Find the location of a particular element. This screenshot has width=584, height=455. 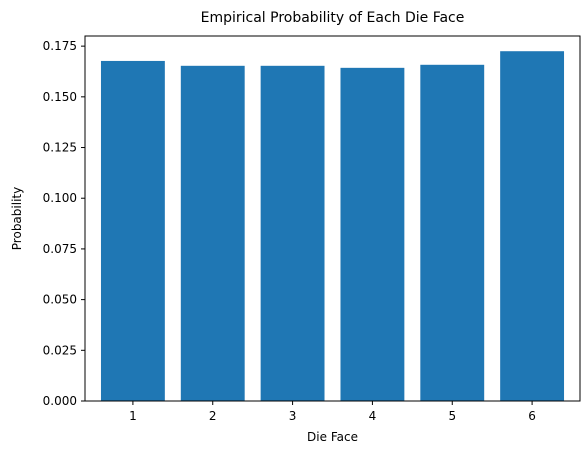

y-tick-label: 0.075 is located at coordinates (60, 249).